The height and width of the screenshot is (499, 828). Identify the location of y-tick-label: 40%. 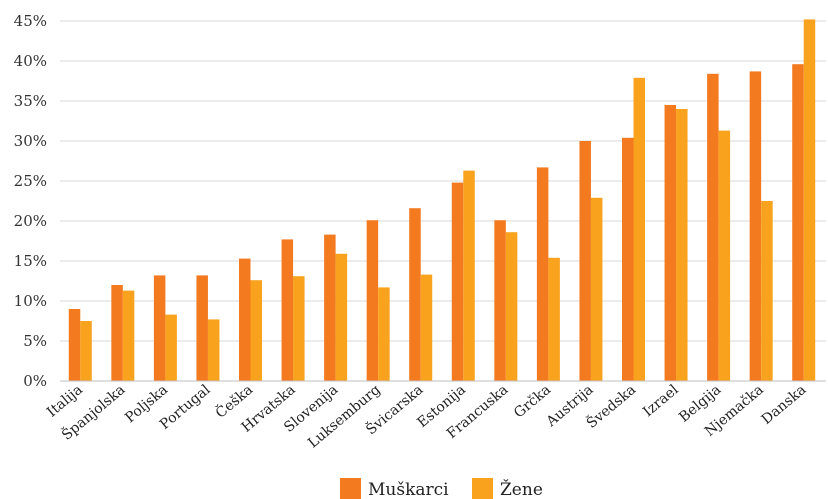
(30, 61).